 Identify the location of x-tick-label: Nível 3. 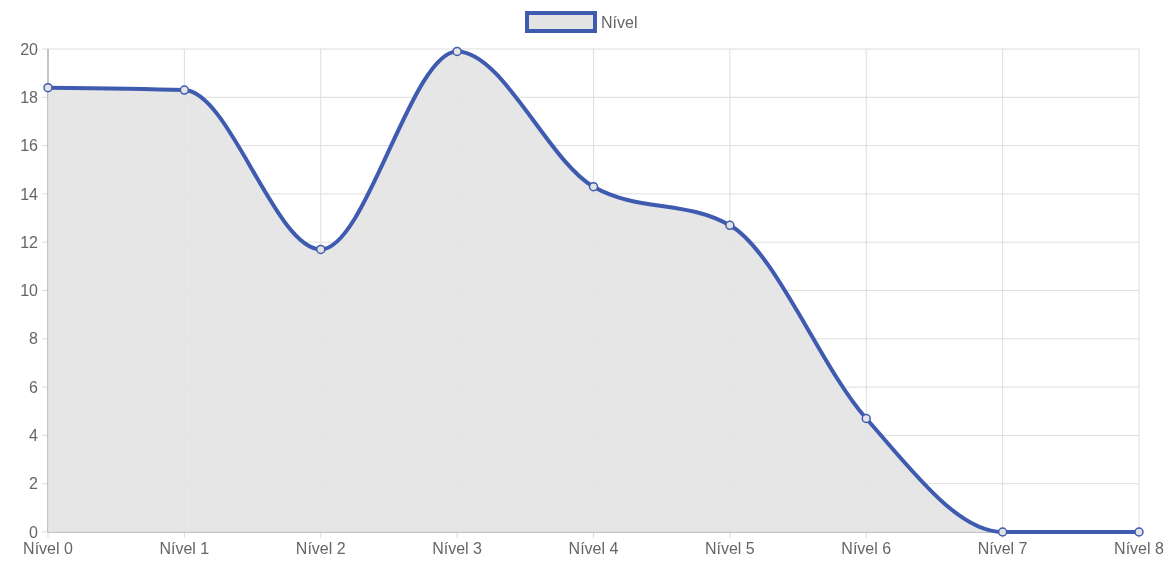
(457, 548).